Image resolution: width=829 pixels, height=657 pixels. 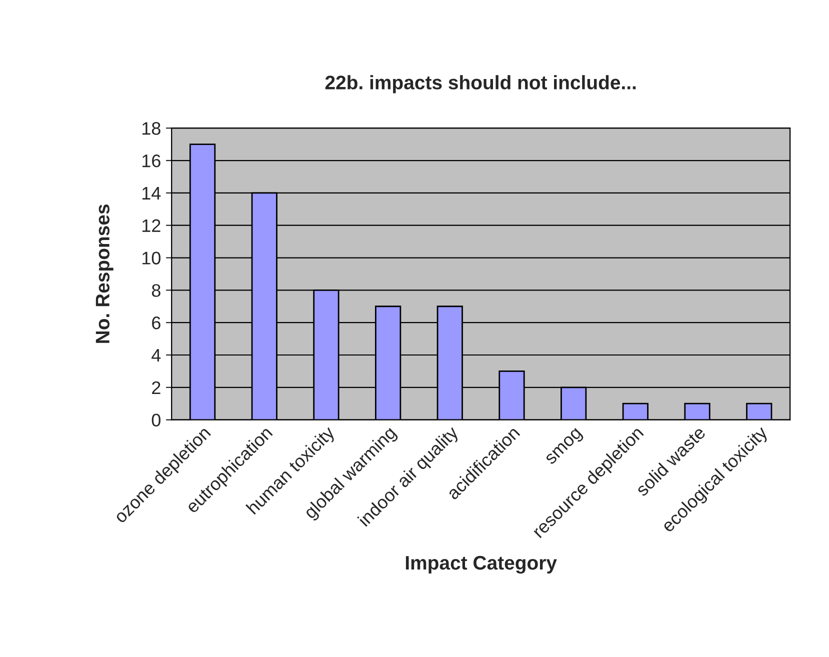 What do you see at coordinates (156, 323) in the screenshot?
I see `y-tick-label: 6` at bounding box center [156, 323].